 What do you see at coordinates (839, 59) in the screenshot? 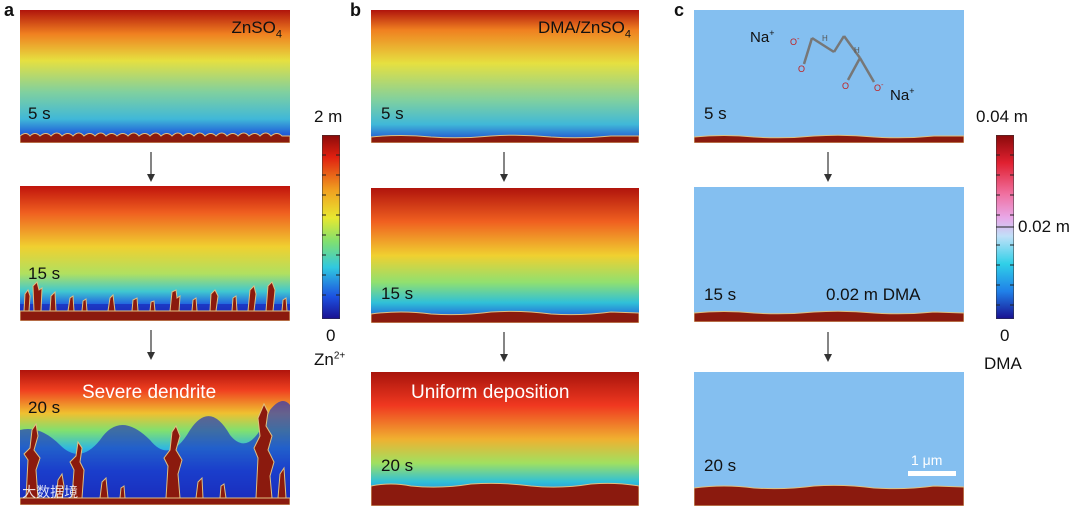
I see `molecule-structure` at bounding box center [839, 59].